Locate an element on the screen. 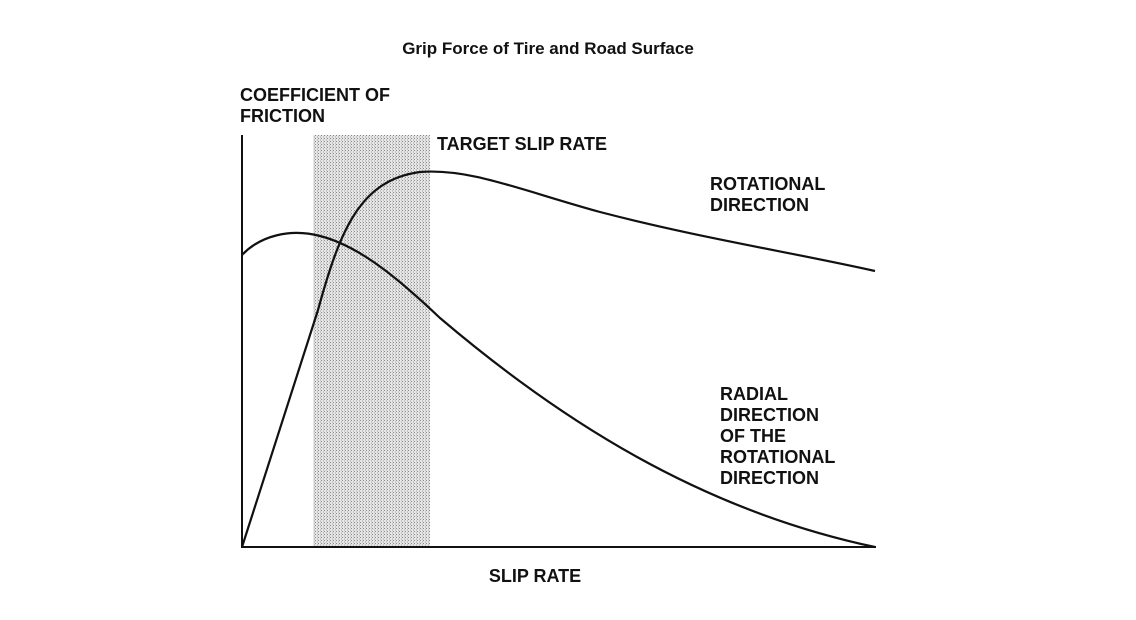 The width and height of the screenshot is (1136, 620). band-label: TARGET SLIP RATE is located at coordinates (522, 144).